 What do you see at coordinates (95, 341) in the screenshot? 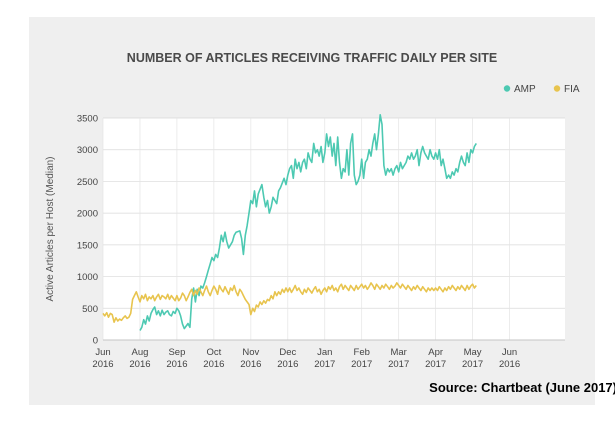
I see `y-tick-label: 0` at bounding box center [95, 341].